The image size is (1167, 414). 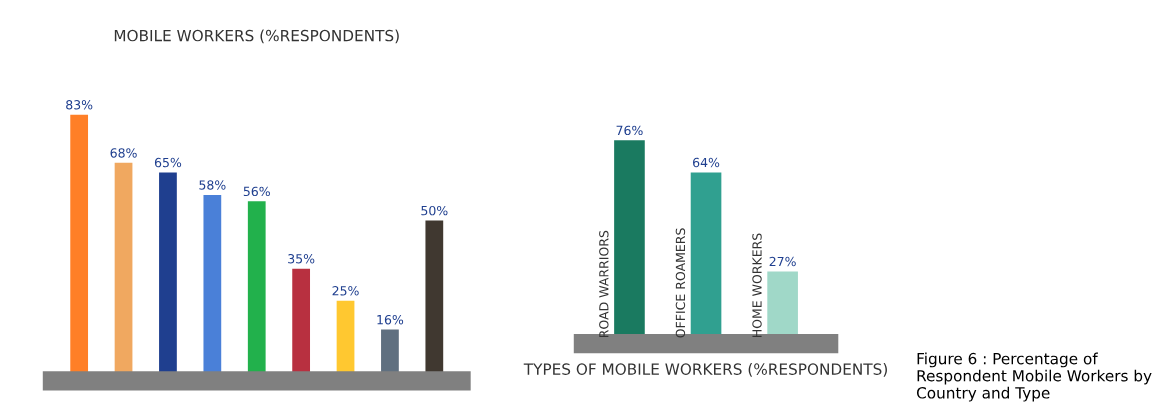 I want to click on data-label: 76%, so click(x=629, y=130).